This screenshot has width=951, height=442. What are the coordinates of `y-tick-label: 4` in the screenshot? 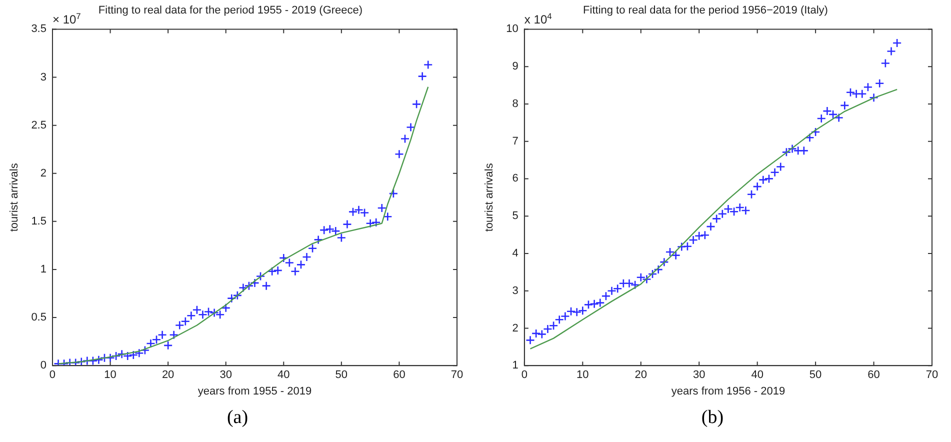 It's located at (515, 254).